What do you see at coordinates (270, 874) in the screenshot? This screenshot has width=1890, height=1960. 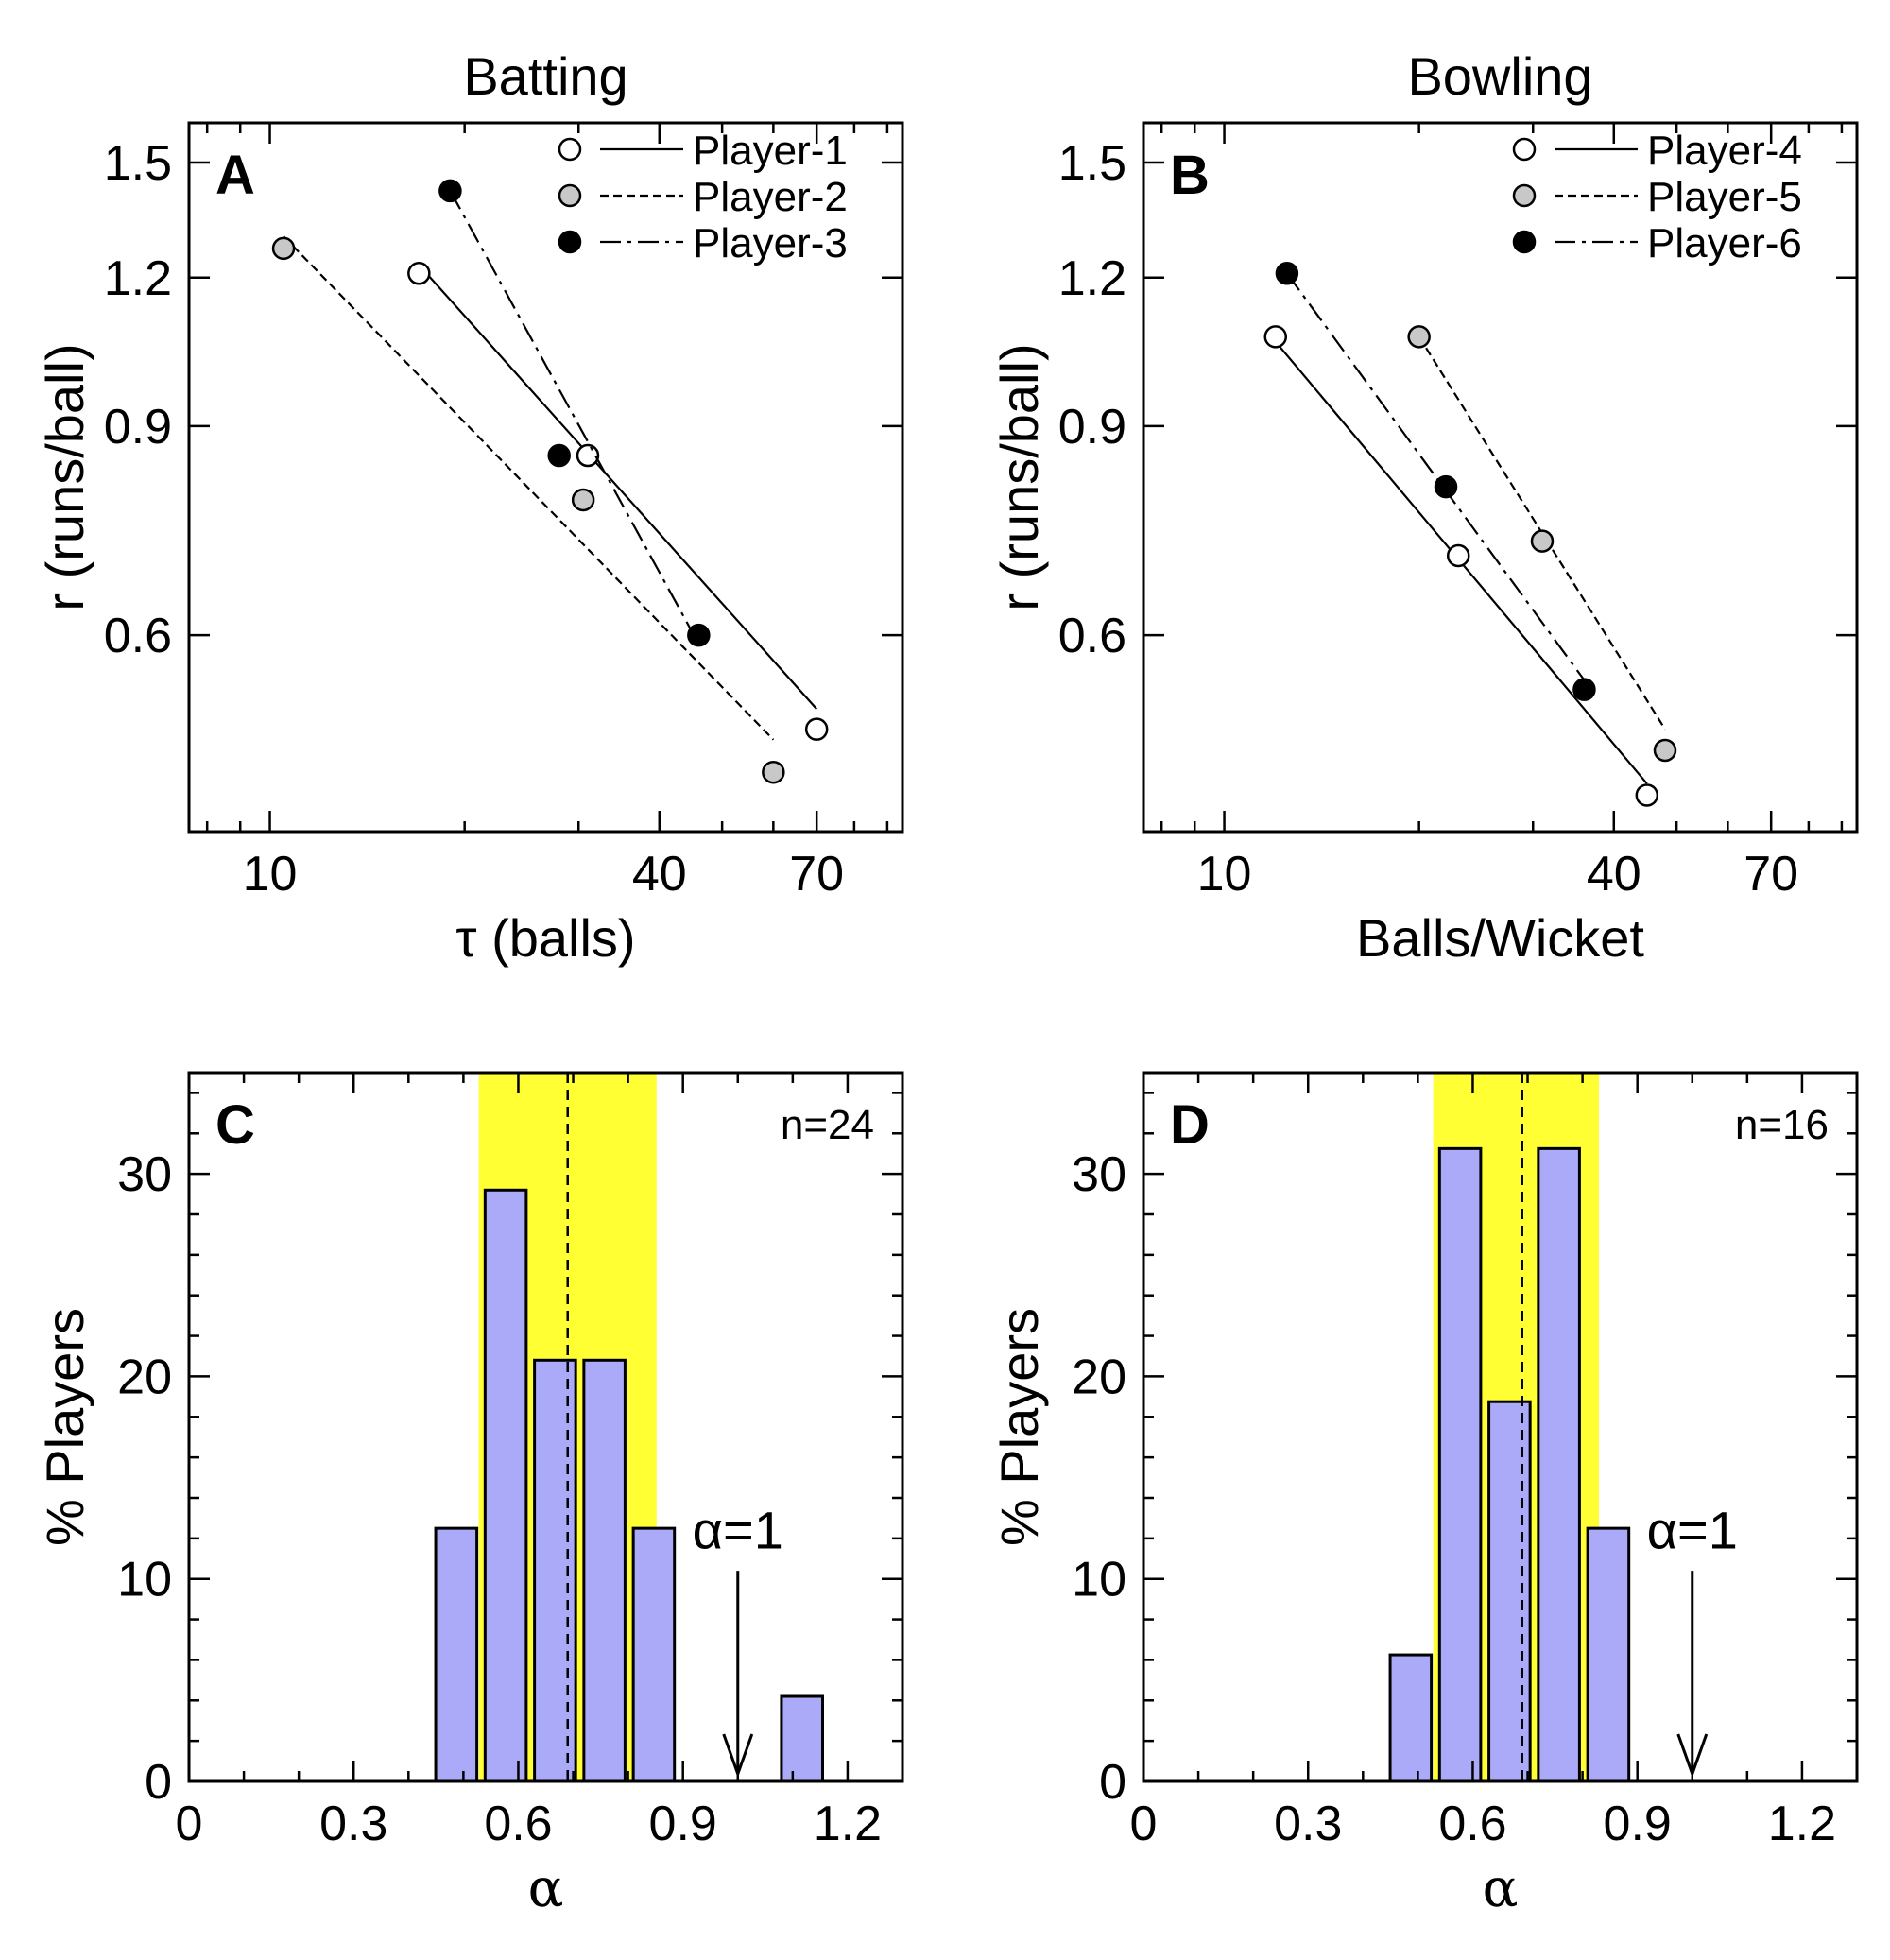 I see `x-tick-label: 10` at bounding box center [270, 874].